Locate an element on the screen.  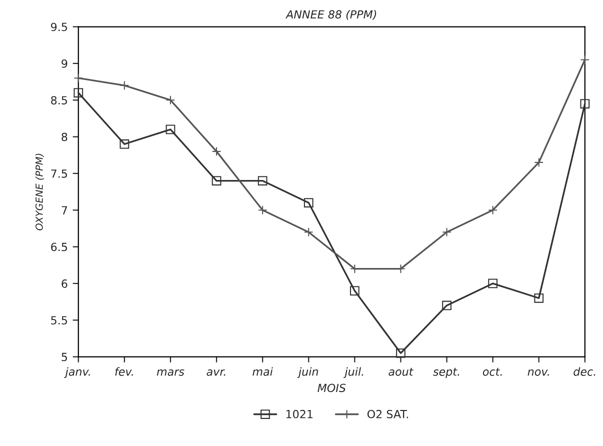
y-tick-label: 8.5 is located at coordinates (59, 100).